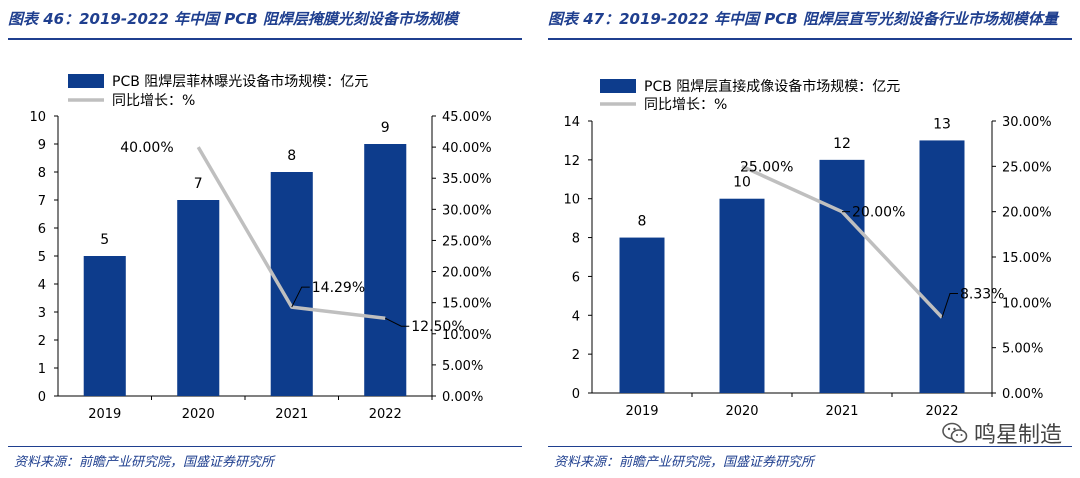  I want to click on left-tick-label: 14, so click(571, 122).